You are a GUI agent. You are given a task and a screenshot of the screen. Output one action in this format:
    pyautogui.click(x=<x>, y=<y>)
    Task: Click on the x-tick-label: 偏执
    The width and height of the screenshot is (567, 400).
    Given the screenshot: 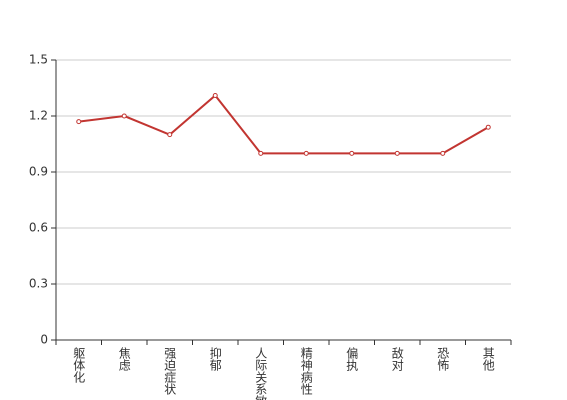 What is the action you would take?
    pyautogui.click(x=352, y=359)
    